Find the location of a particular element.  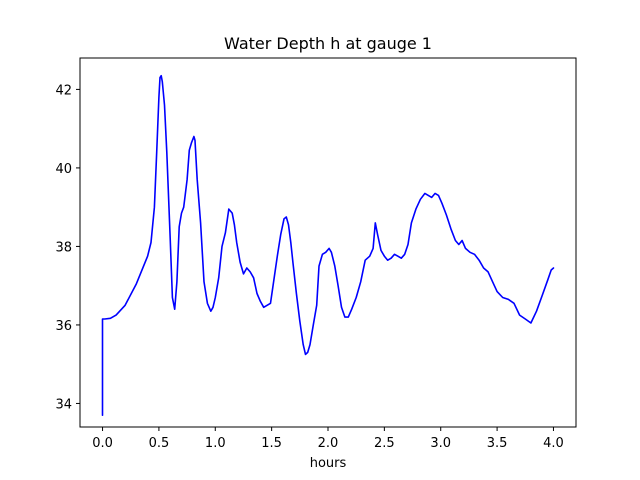

x-tick-label: 2.0 is located at coordinates (328, 443).